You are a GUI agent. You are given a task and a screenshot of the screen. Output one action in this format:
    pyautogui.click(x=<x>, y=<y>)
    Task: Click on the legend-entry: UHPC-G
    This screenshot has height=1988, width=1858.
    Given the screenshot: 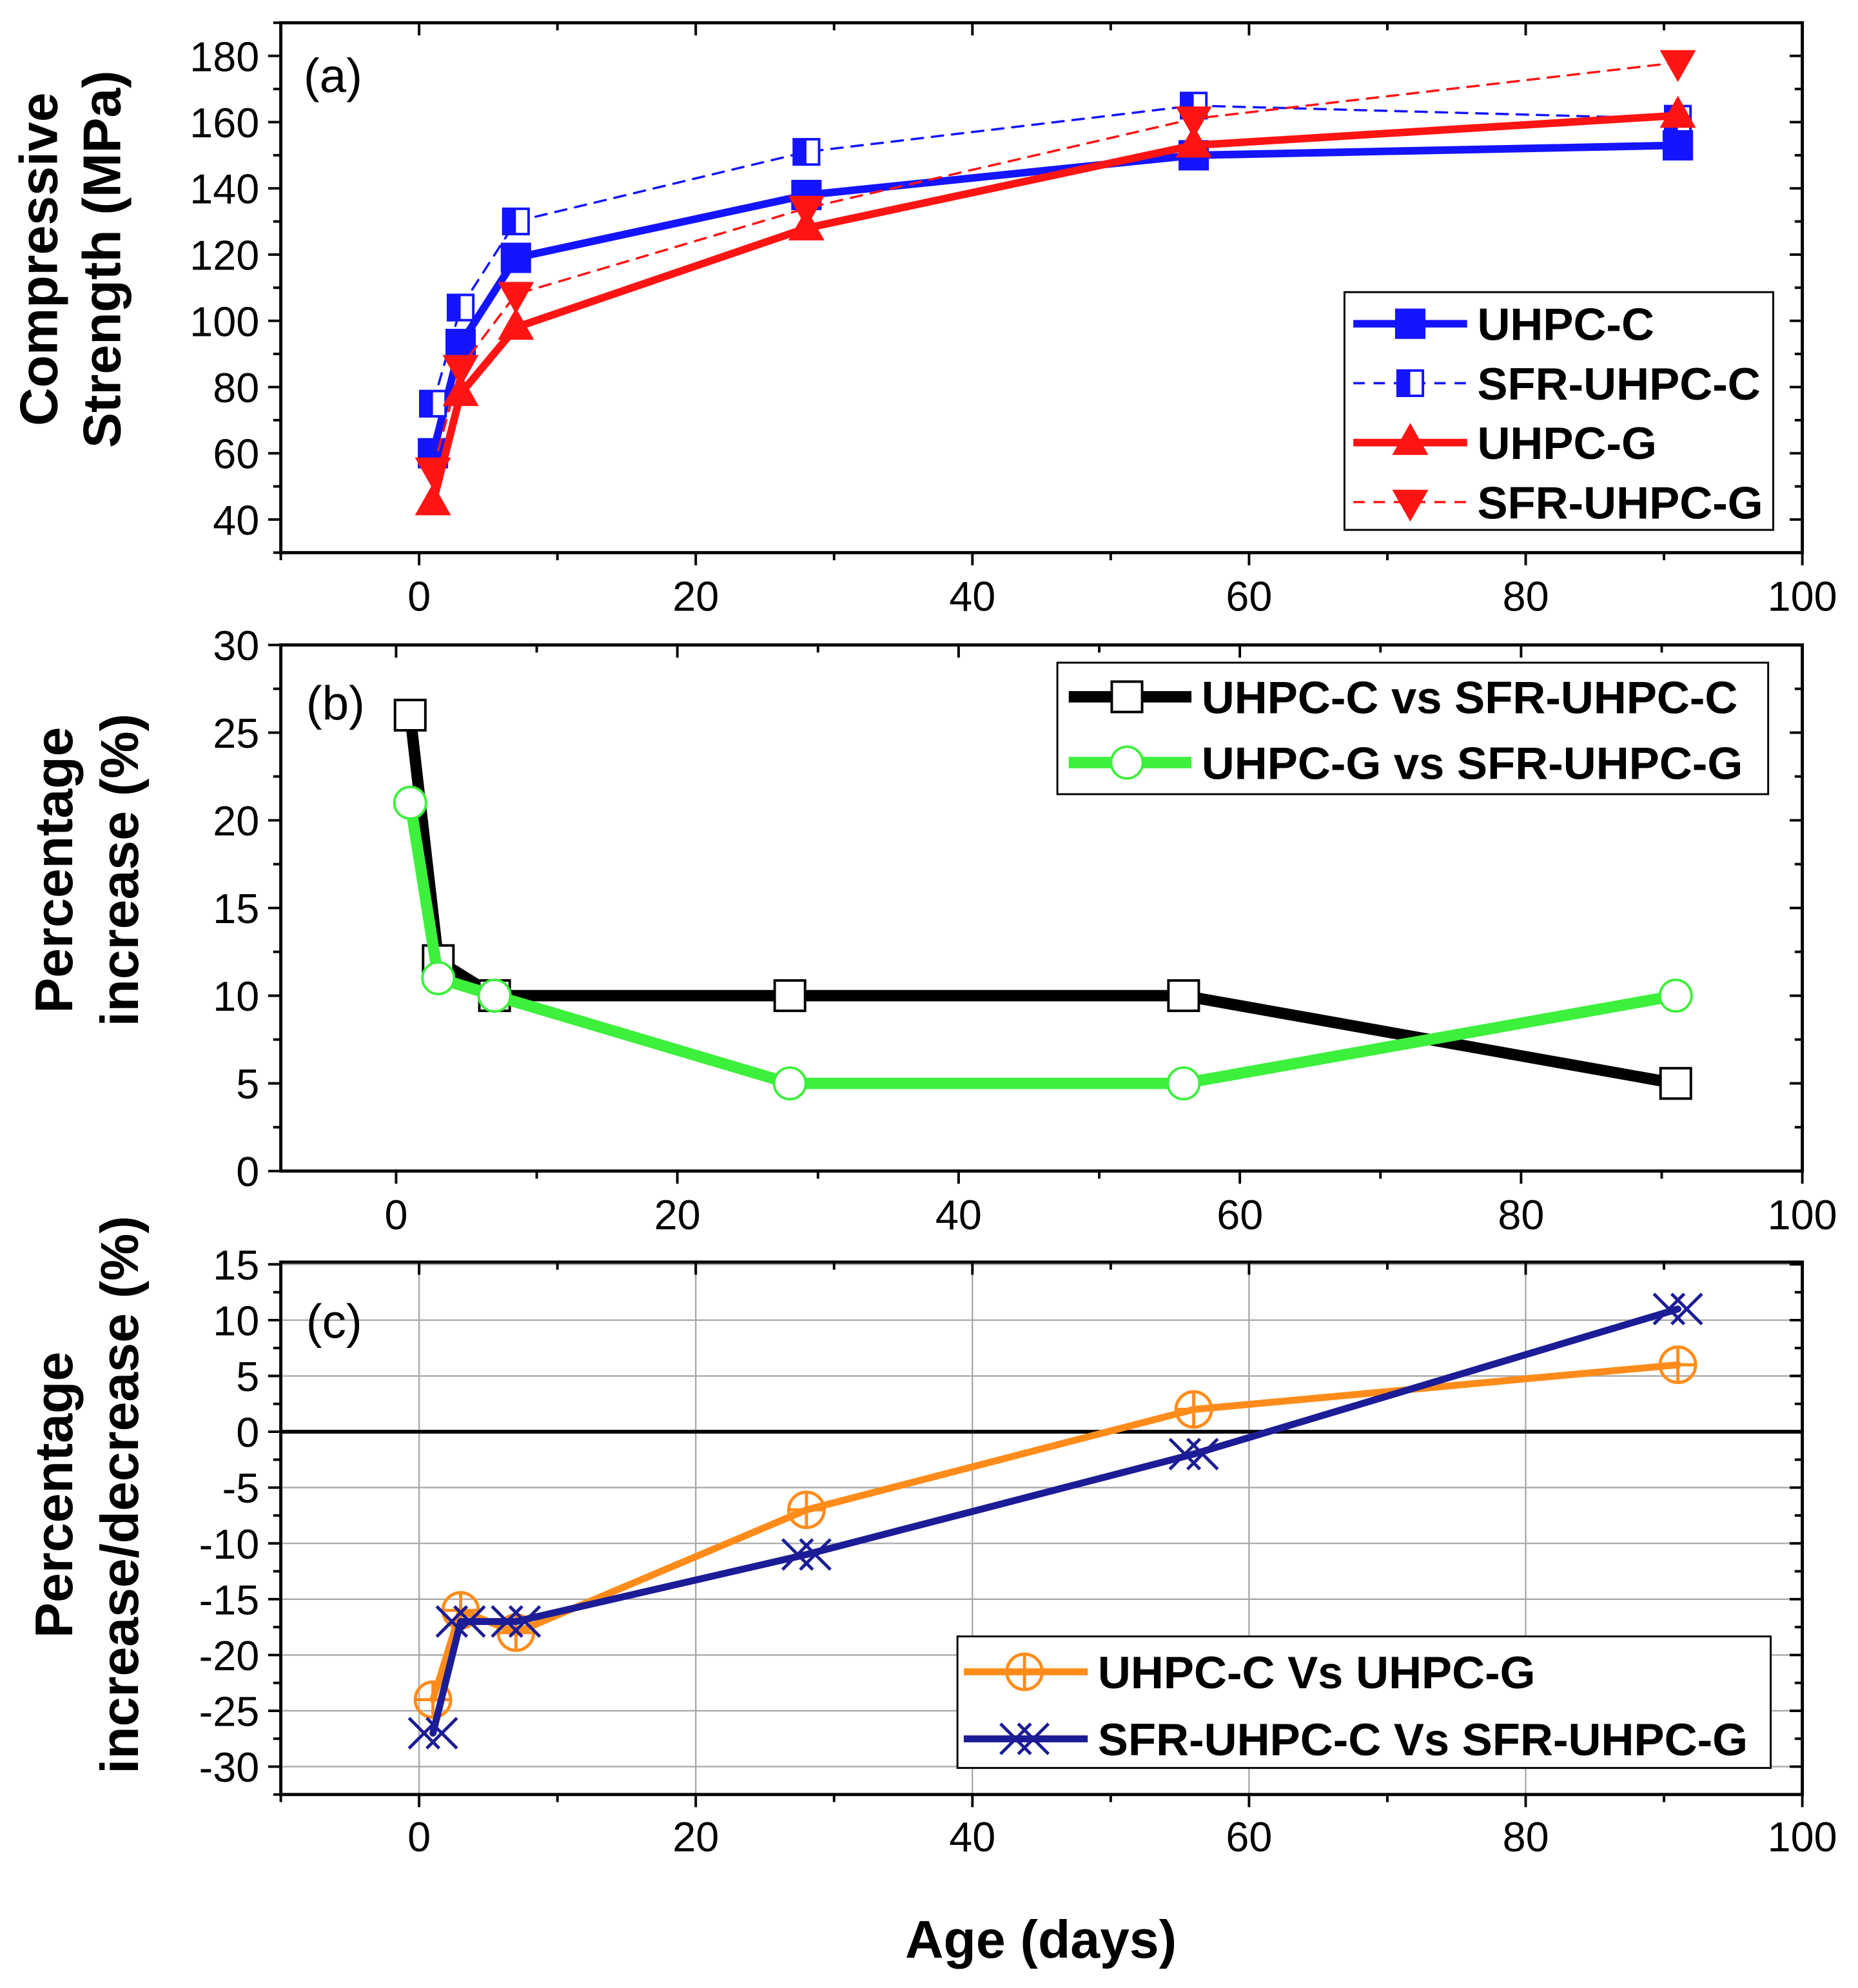 What is the action you would take?
    pyautogui.click(x=1505, y=444)
    